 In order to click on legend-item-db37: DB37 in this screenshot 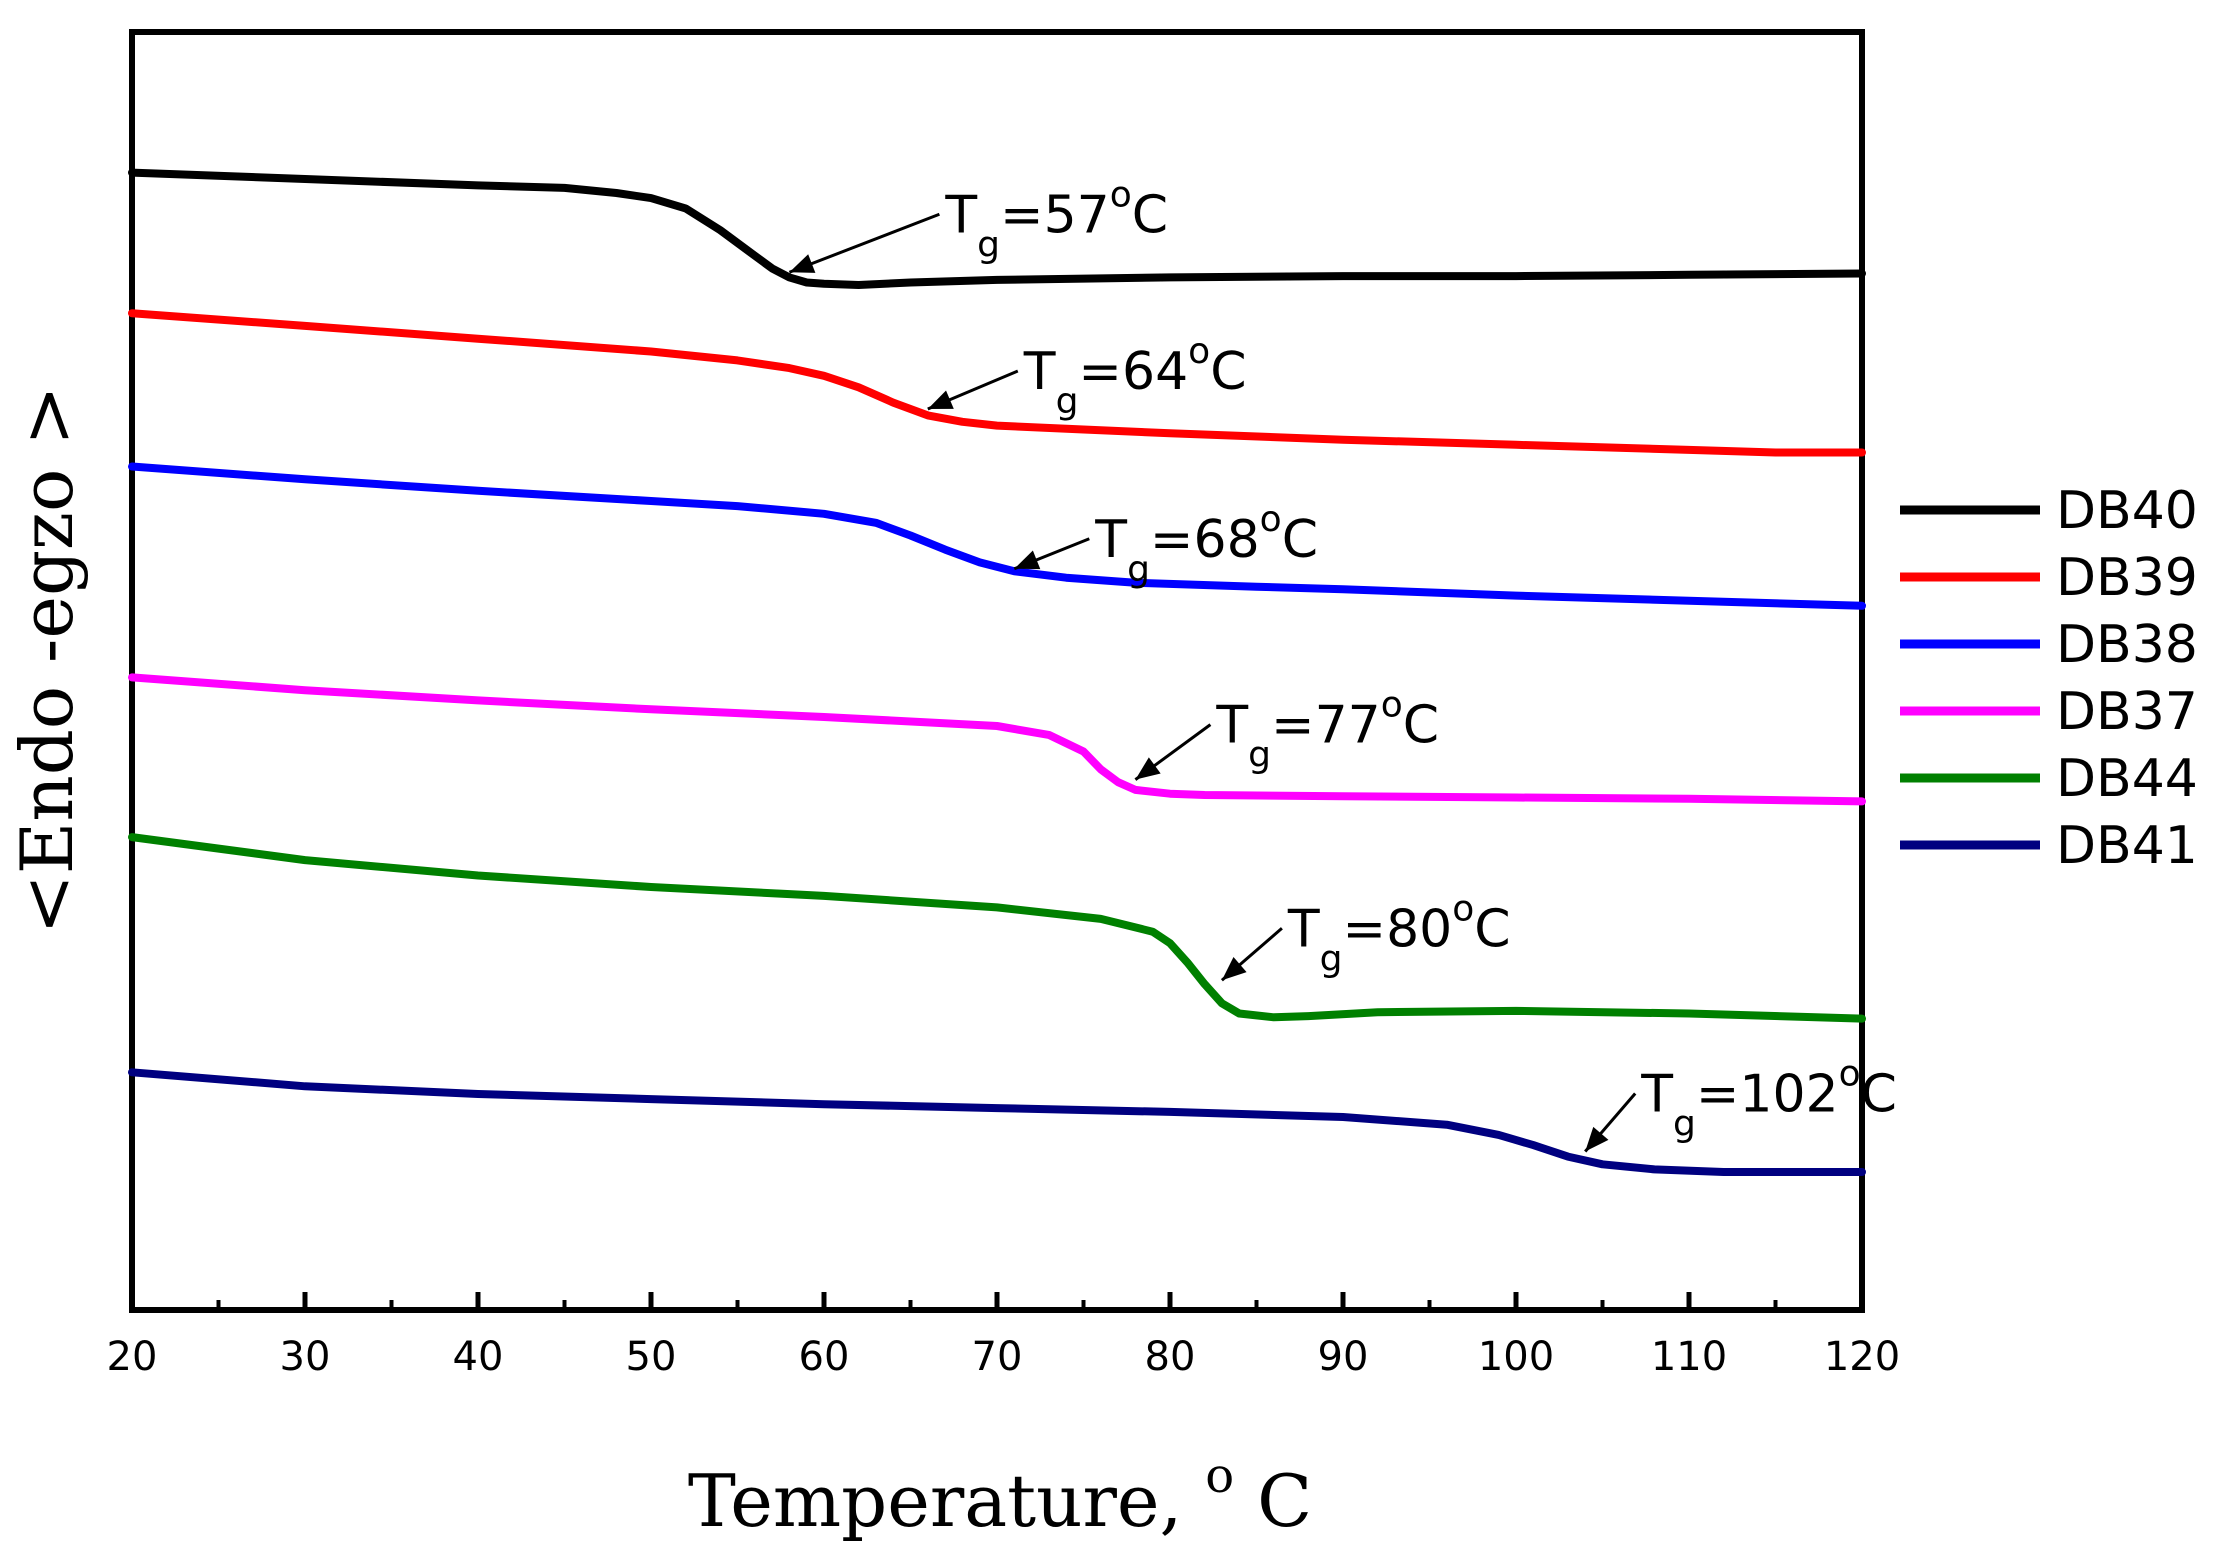, I will do `click(2049, 712)`.